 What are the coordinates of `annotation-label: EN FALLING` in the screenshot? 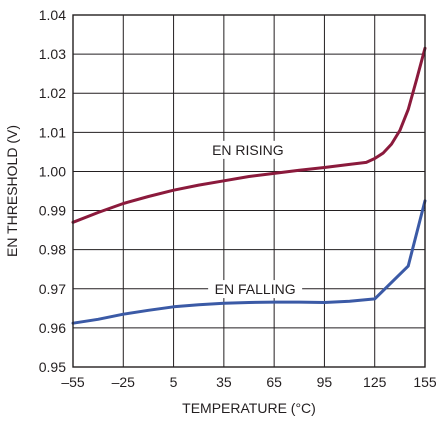 It's located at (255, 289).